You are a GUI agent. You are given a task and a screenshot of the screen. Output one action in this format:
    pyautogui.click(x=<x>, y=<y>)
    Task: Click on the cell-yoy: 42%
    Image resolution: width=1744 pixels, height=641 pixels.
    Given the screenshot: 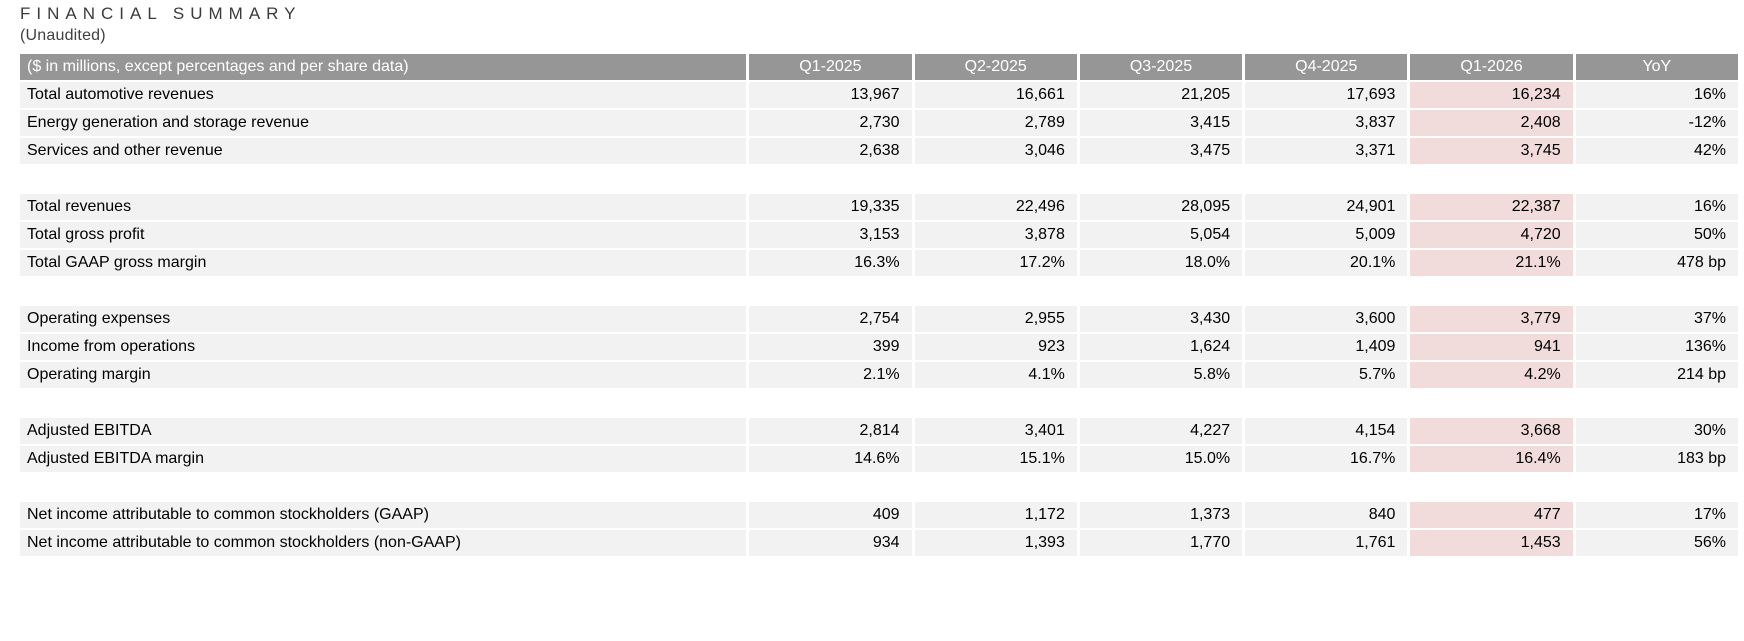 What is the action you would take?
    pyautogui.click(x=1656, y=151)
    